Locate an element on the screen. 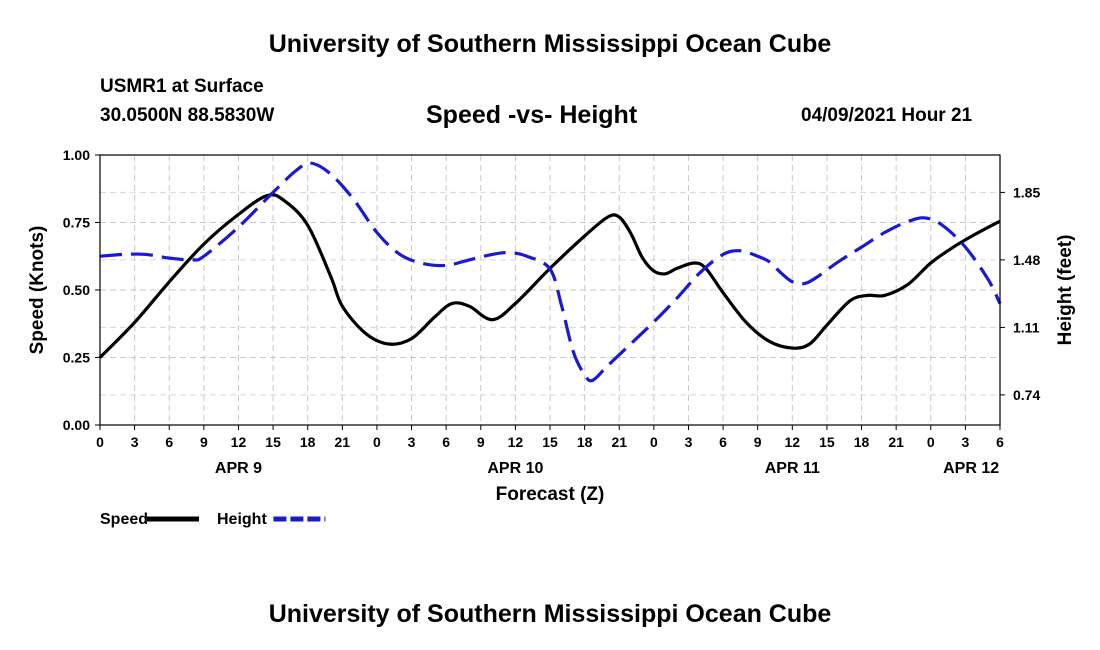  station-label: USMR1 at Surface is located at coordinates (182, 86).